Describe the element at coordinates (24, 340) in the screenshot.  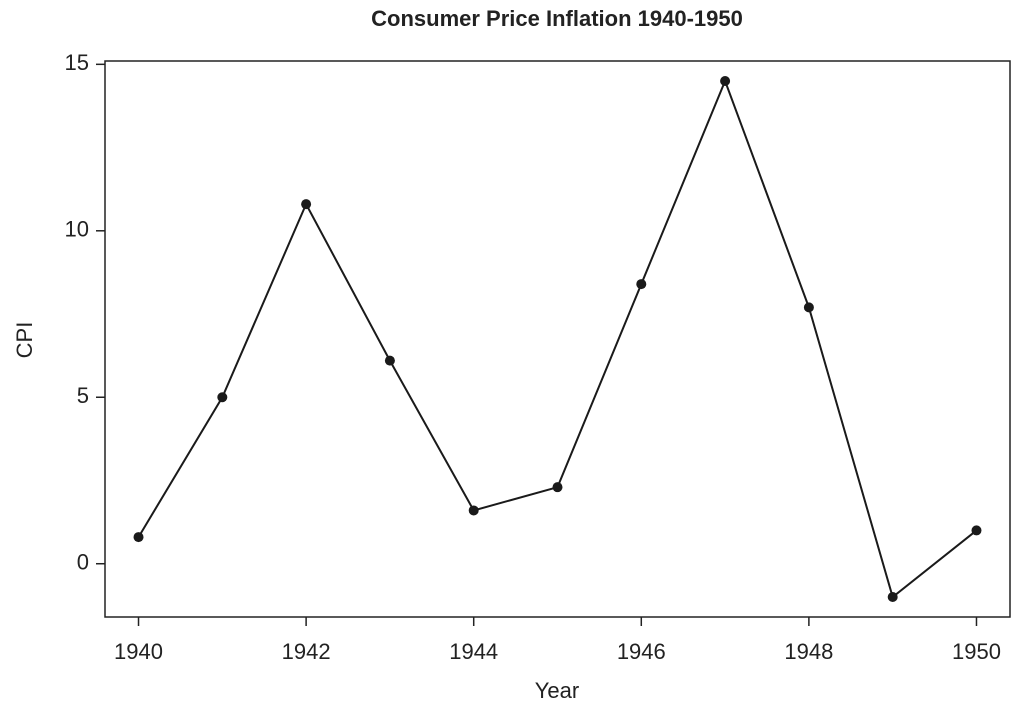
I see `y-axis-label: CPI` at that location.